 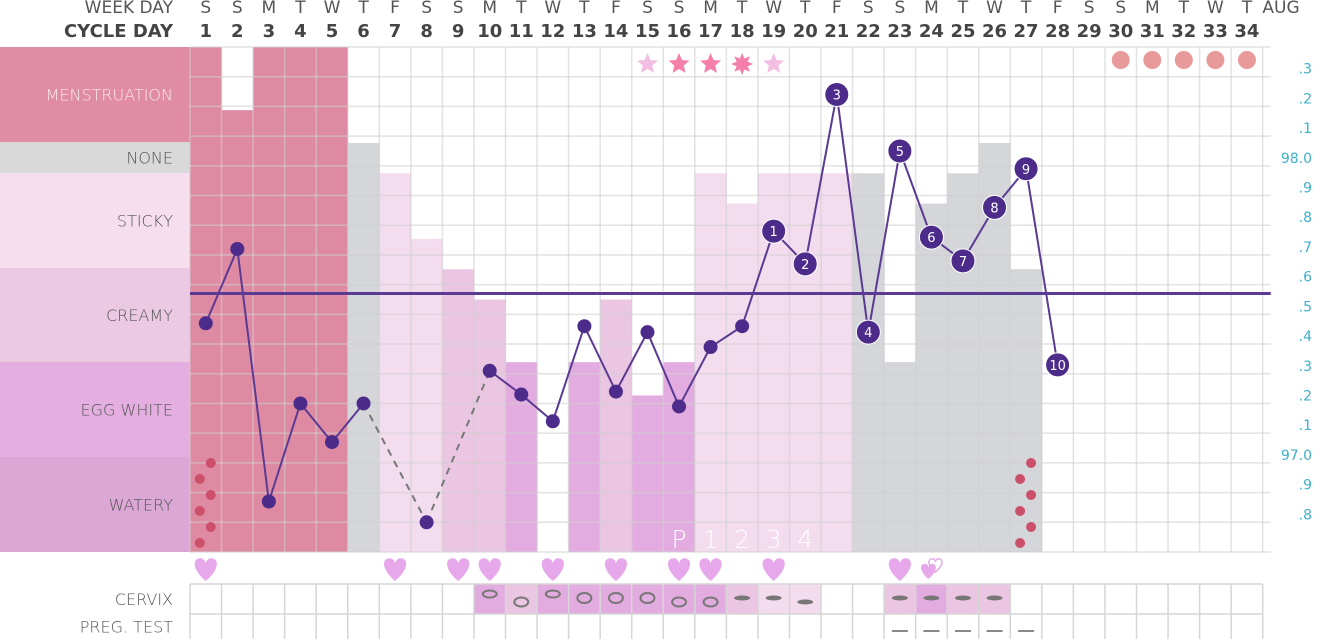 I want to click on cycle-day: 2, so click(x=237, y=31).